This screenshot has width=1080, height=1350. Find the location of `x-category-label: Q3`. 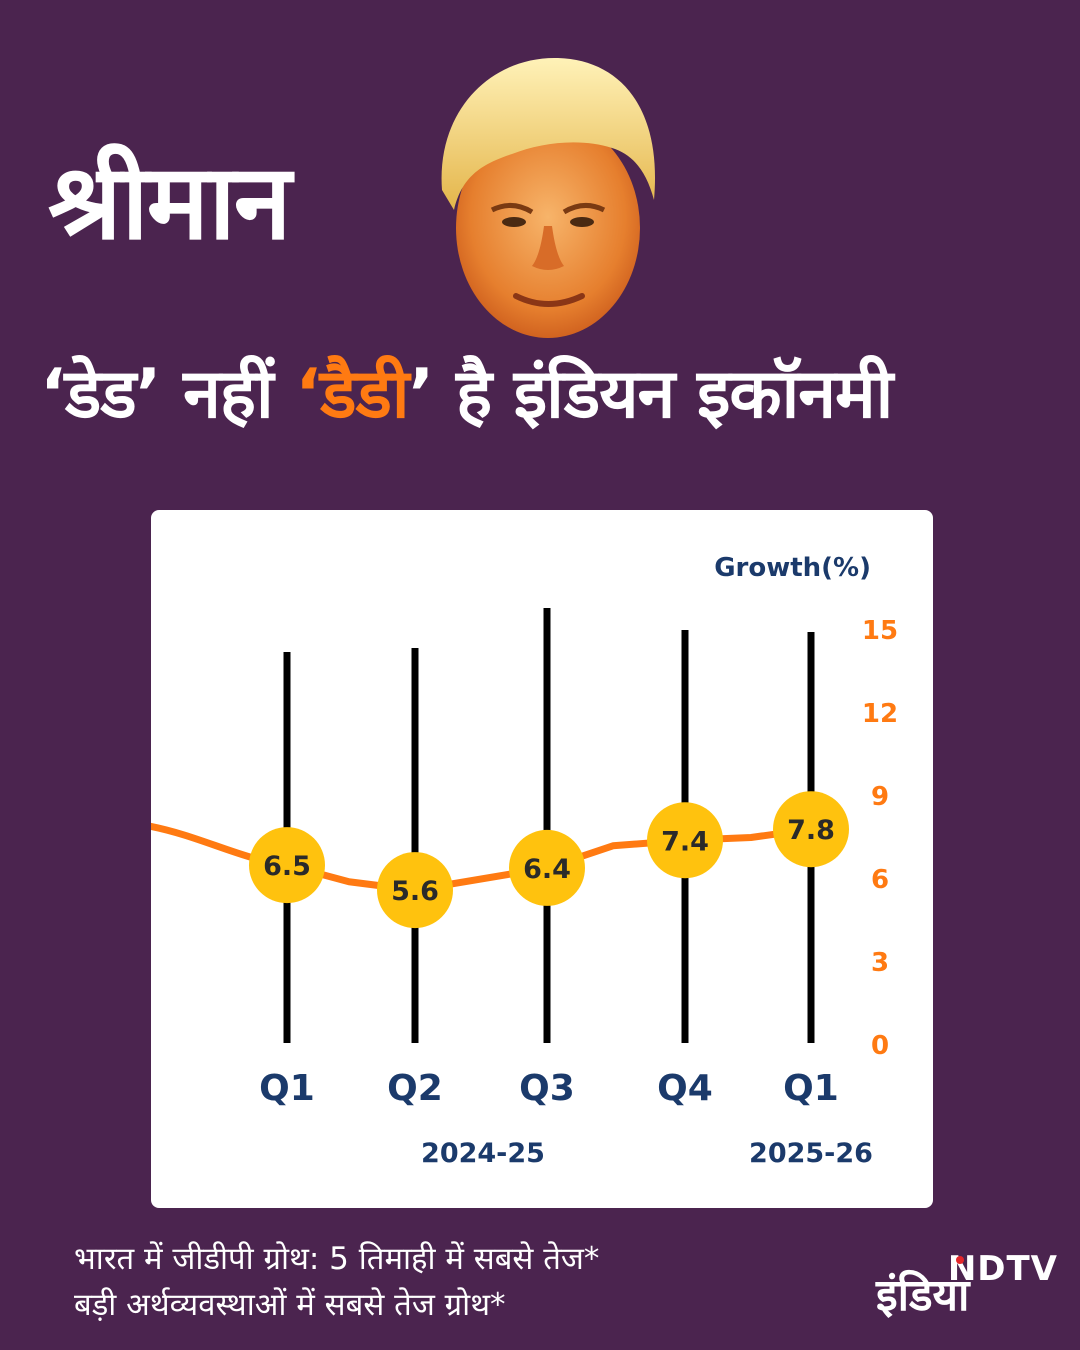

x-category-label: Q3 is located at coordinates (547, 1088).